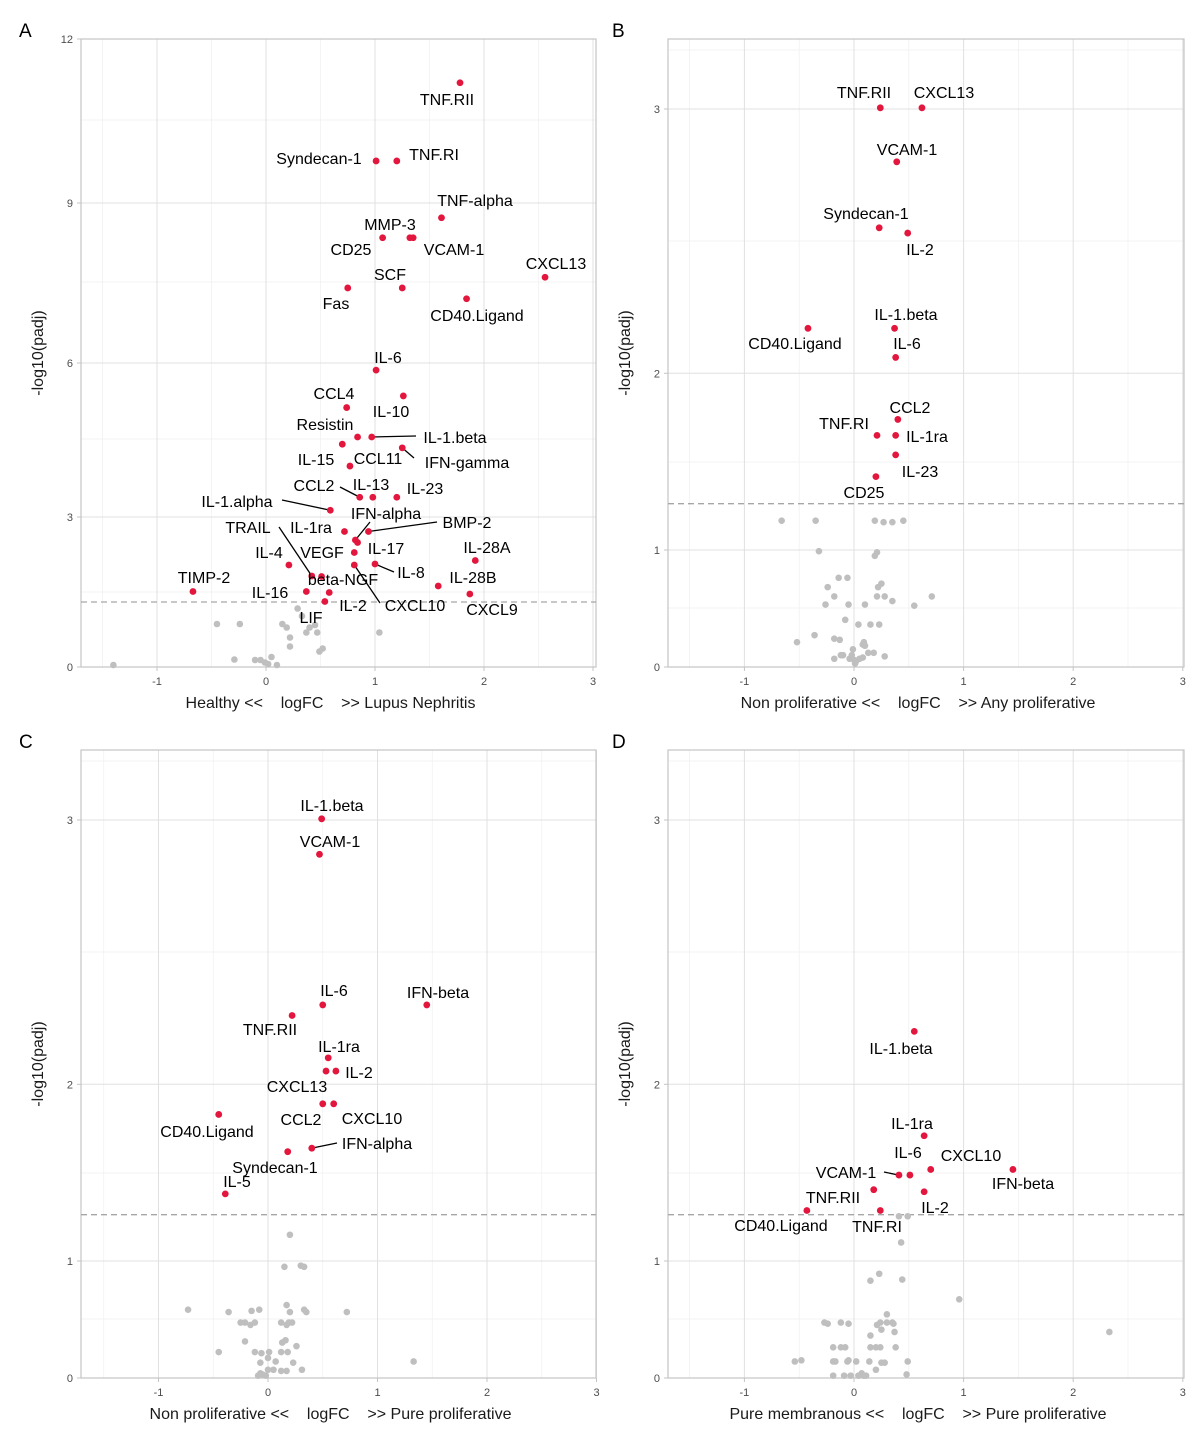 This screenshot has width=1200, height=1440. Describe the element at coordinates (351, 250) in the screenshot. I see `point-label: CD25` at that location.